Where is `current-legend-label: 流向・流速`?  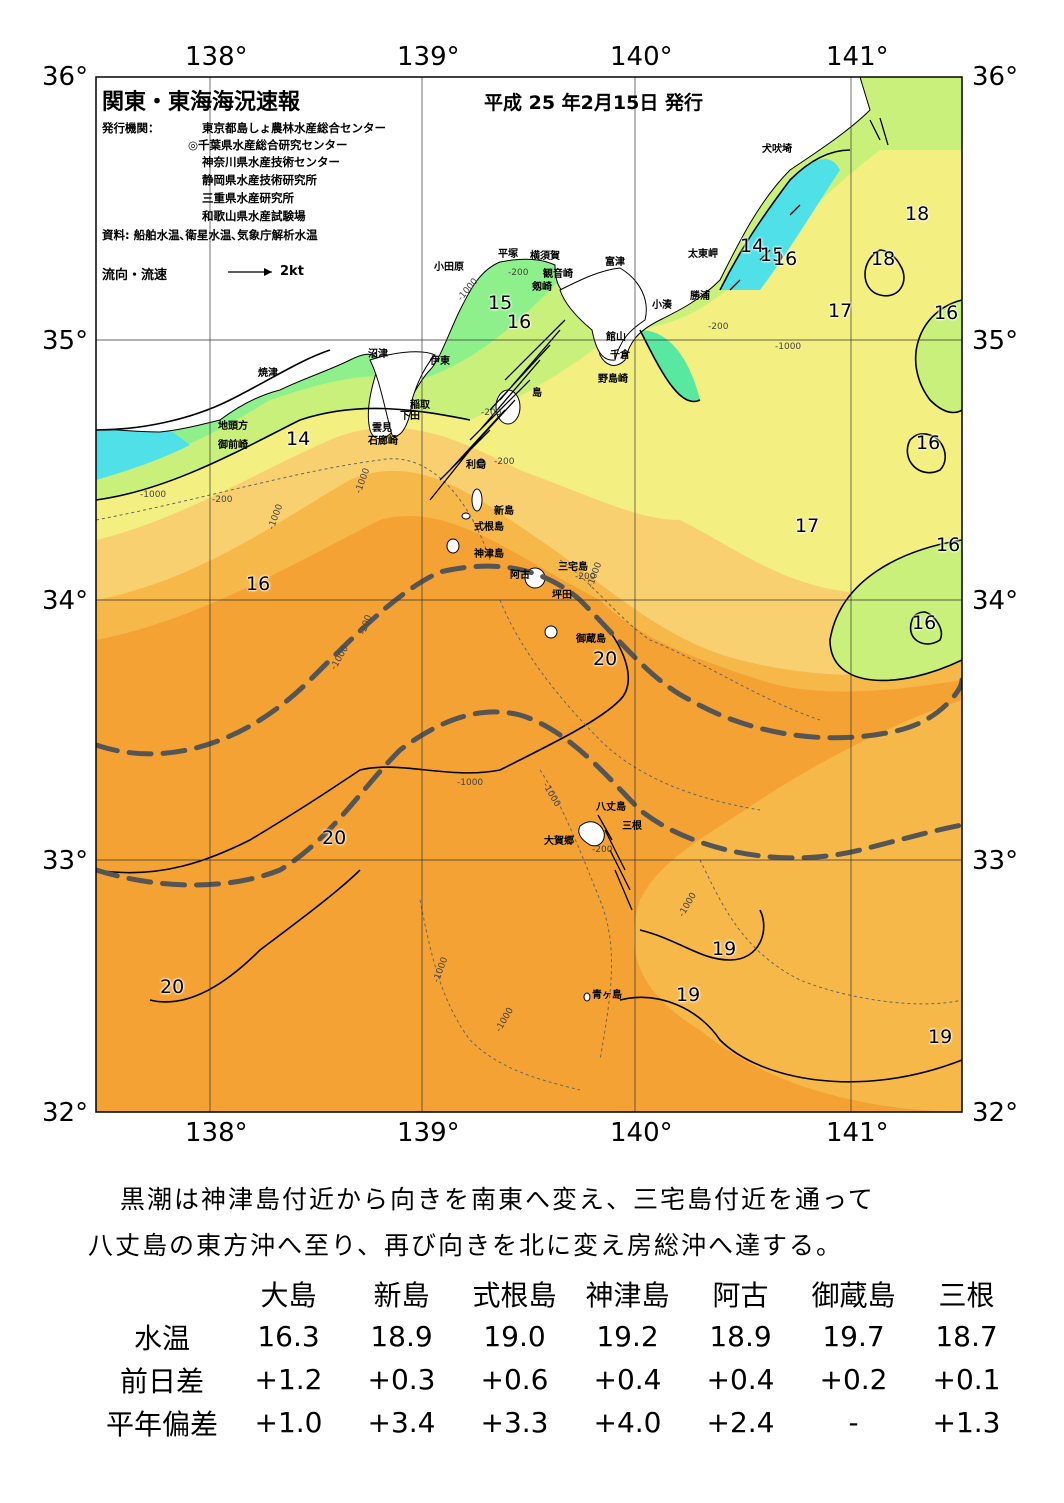 current-legend-label: 流向・流速 is located at coordinates (135, 275).